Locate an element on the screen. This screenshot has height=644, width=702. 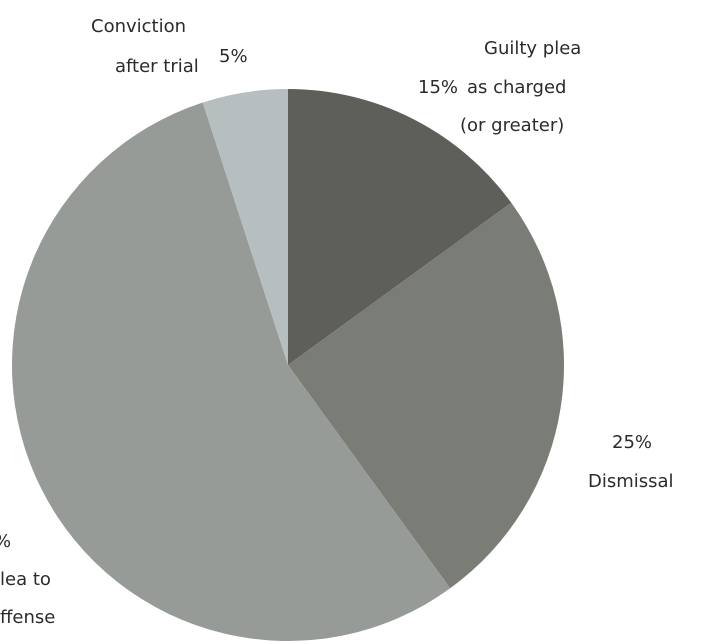
slice-label-conviction-line2: after trial is located at coordinates (157, 66).